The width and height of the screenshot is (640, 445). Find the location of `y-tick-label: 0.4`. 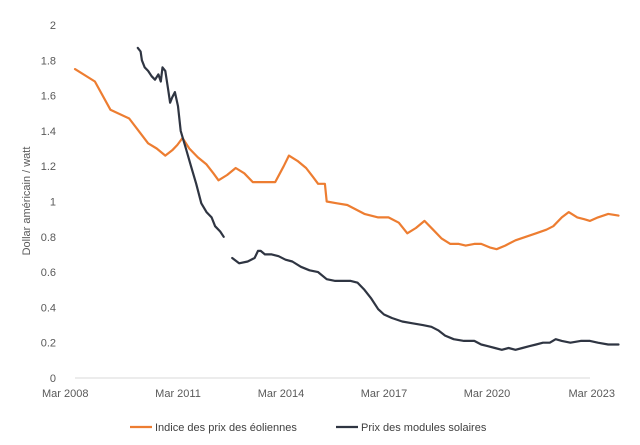

y-tick-label: 0.4 is located at coordinates (48, 308).